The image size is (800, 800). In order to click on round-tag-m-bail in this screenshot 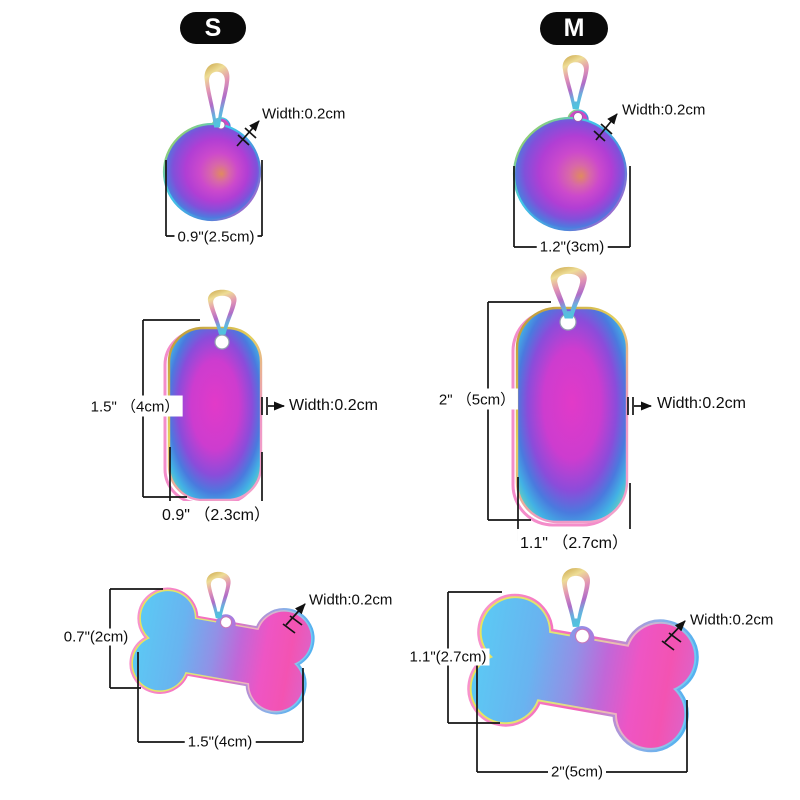, I will do `click(575, 82)`.